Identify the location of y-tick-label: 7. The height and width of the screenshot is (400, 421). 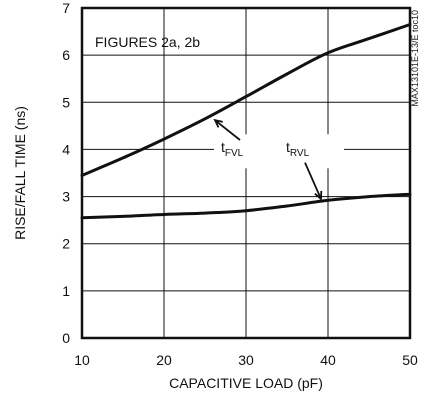
(66, 8).